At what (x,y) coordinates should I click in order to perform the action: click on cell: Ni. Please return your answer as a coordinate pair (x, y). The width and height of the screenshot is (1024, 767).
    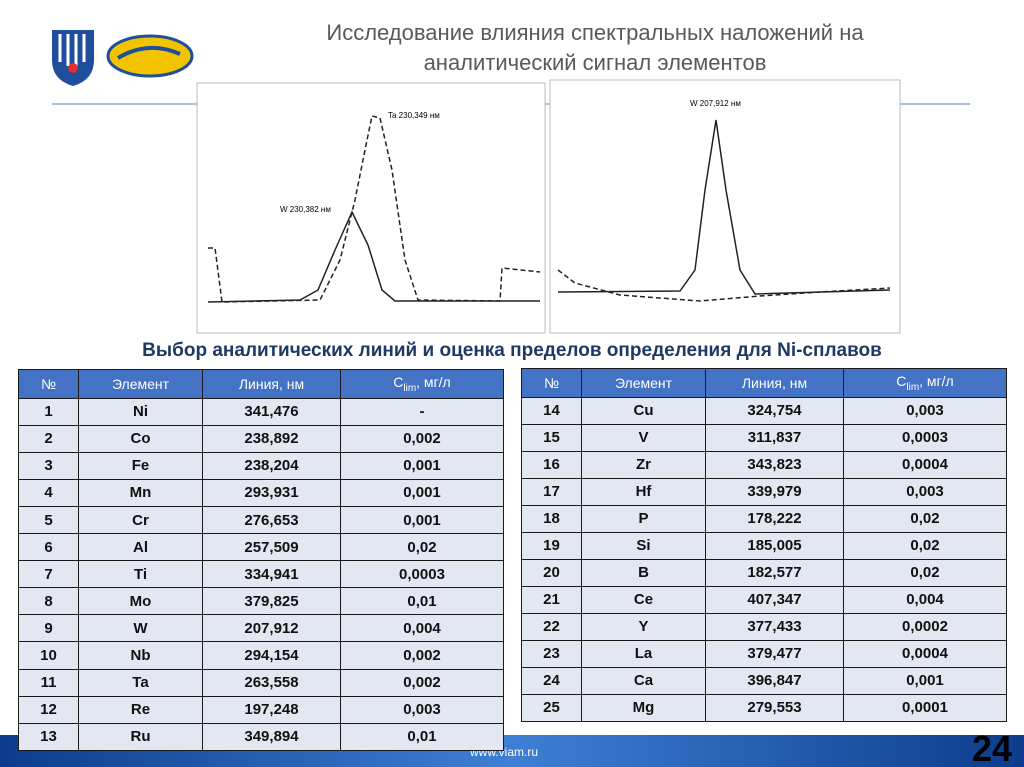
    Looking at the image, I should click on (140, 411).